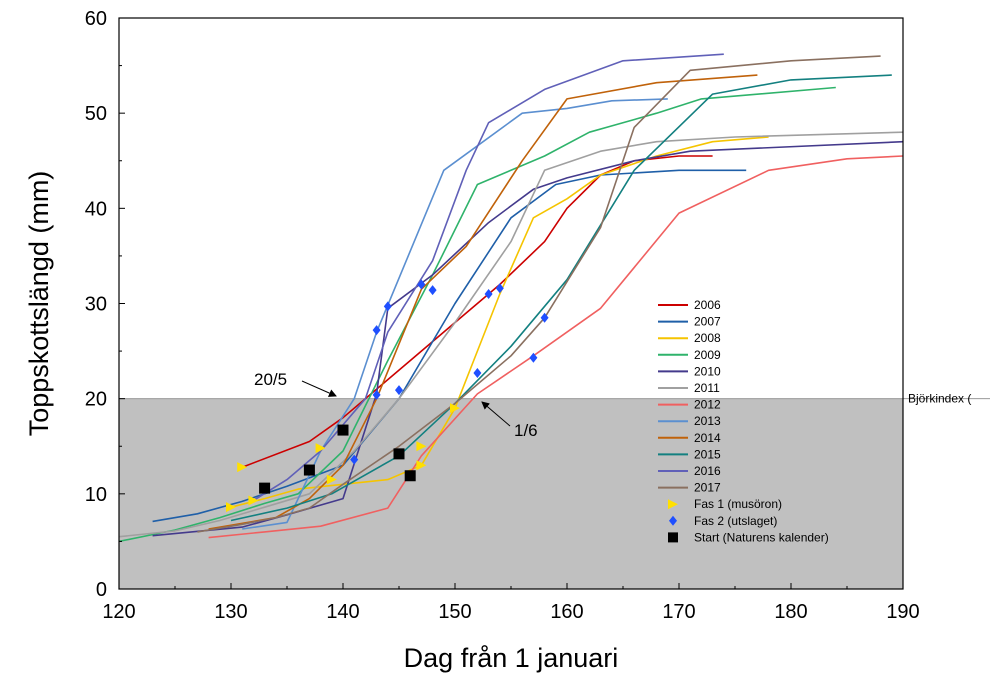 The height and width of the screenshot is (678, 991). I want to click on x-tick-label: 130, so click(230, 612).